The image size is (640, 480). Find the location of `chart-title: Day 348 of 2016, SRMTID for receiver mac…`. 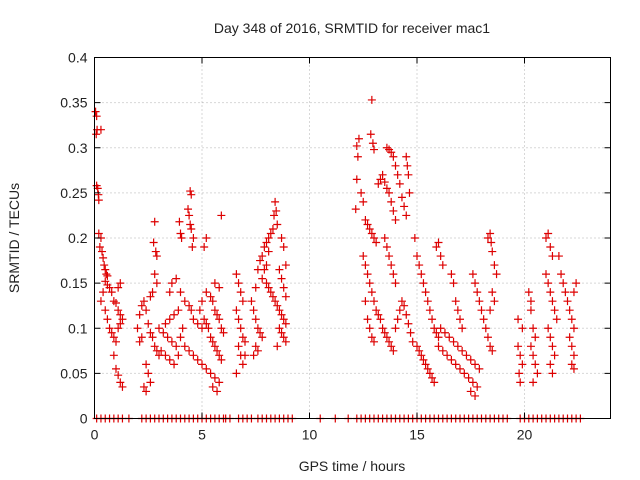

chart-title: Day 348 of 2016, SRMTID for receiver mac… is located at coordinates (352, 28).